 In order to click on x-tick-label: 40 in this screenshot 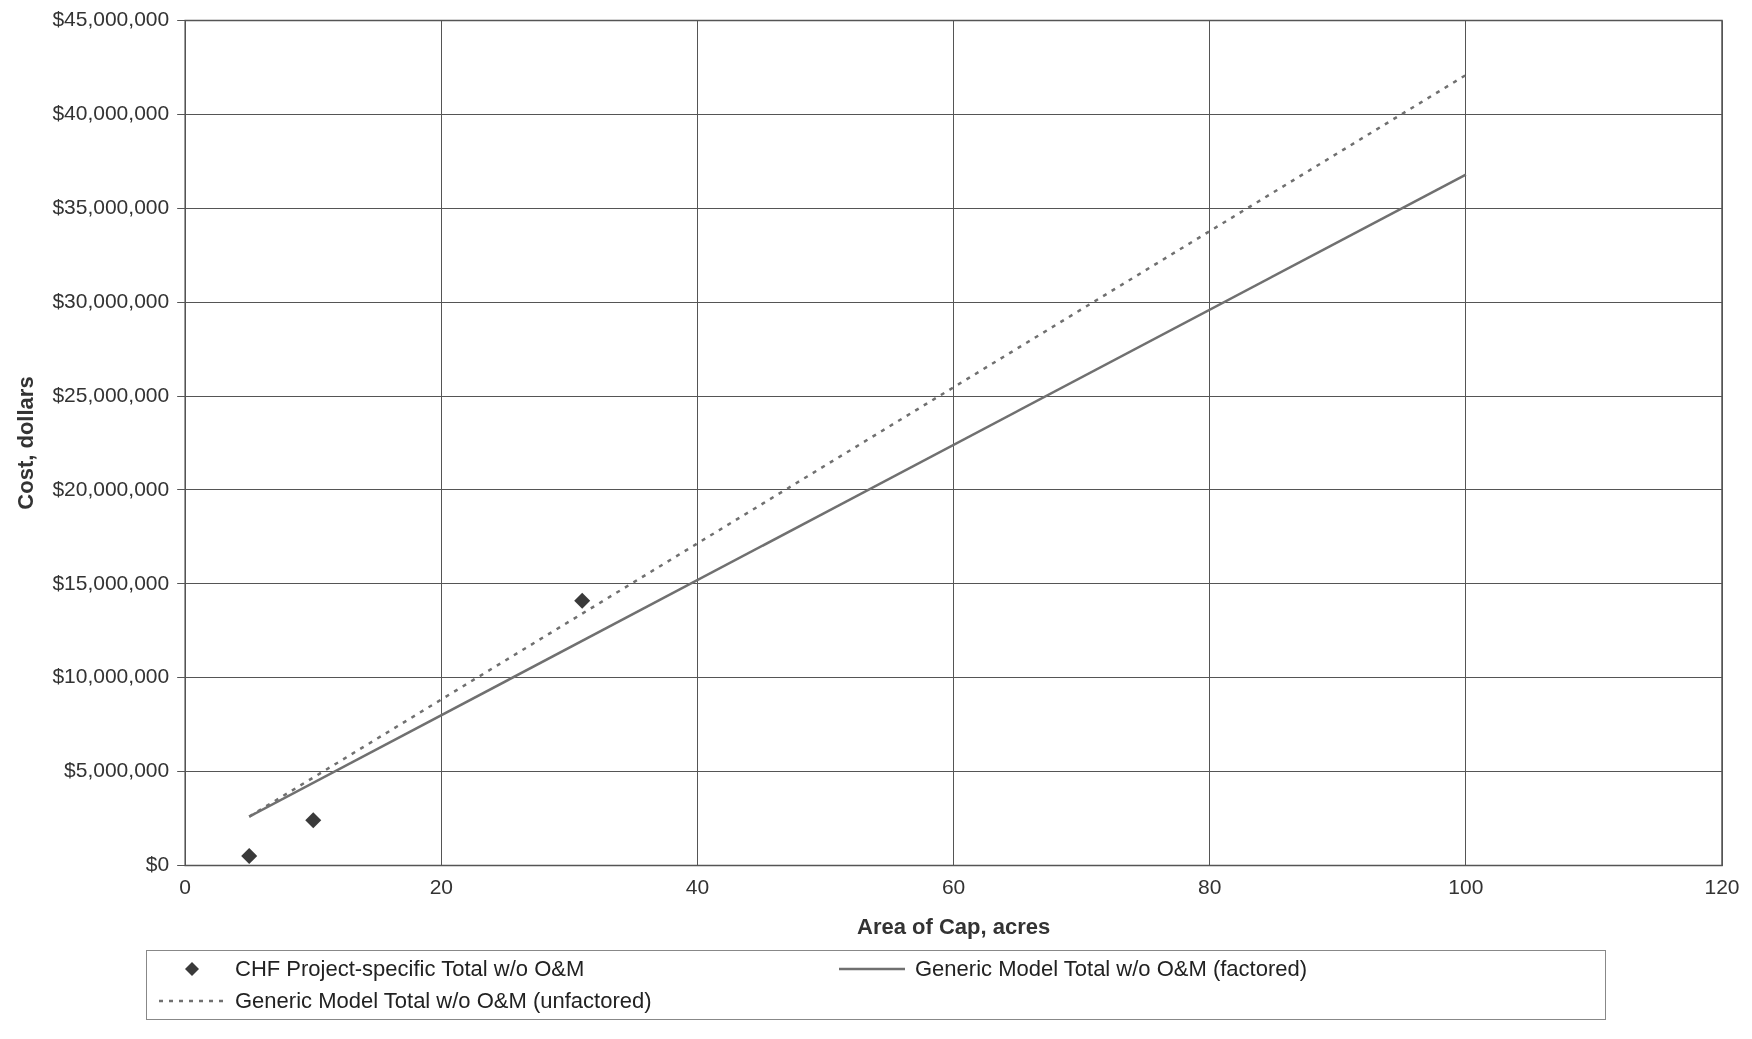, I will do `click(697, 886)`.